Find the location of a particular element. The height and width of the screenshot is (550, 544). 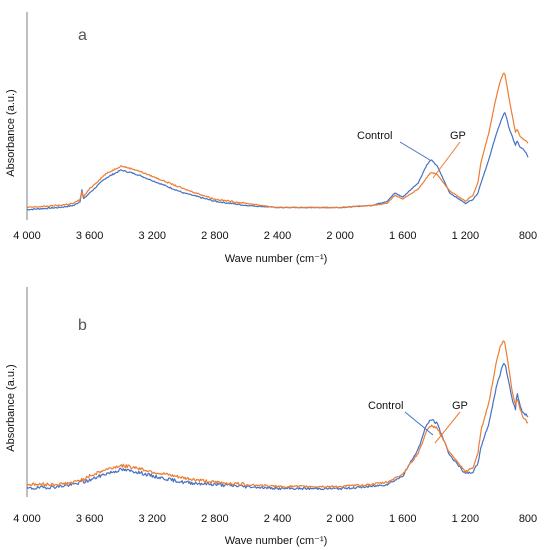

x-axis-title-a: Wave number (cm⁻¹) is located at coordinates (276, 259).